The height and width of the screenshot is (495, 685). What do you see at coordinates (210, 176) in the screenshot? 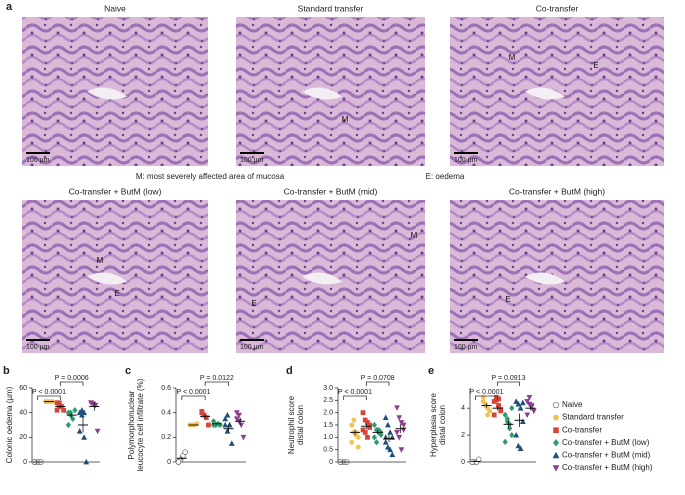
I see `caption: M: most severely affected area of mucosa` at bounding box center [210, 176].